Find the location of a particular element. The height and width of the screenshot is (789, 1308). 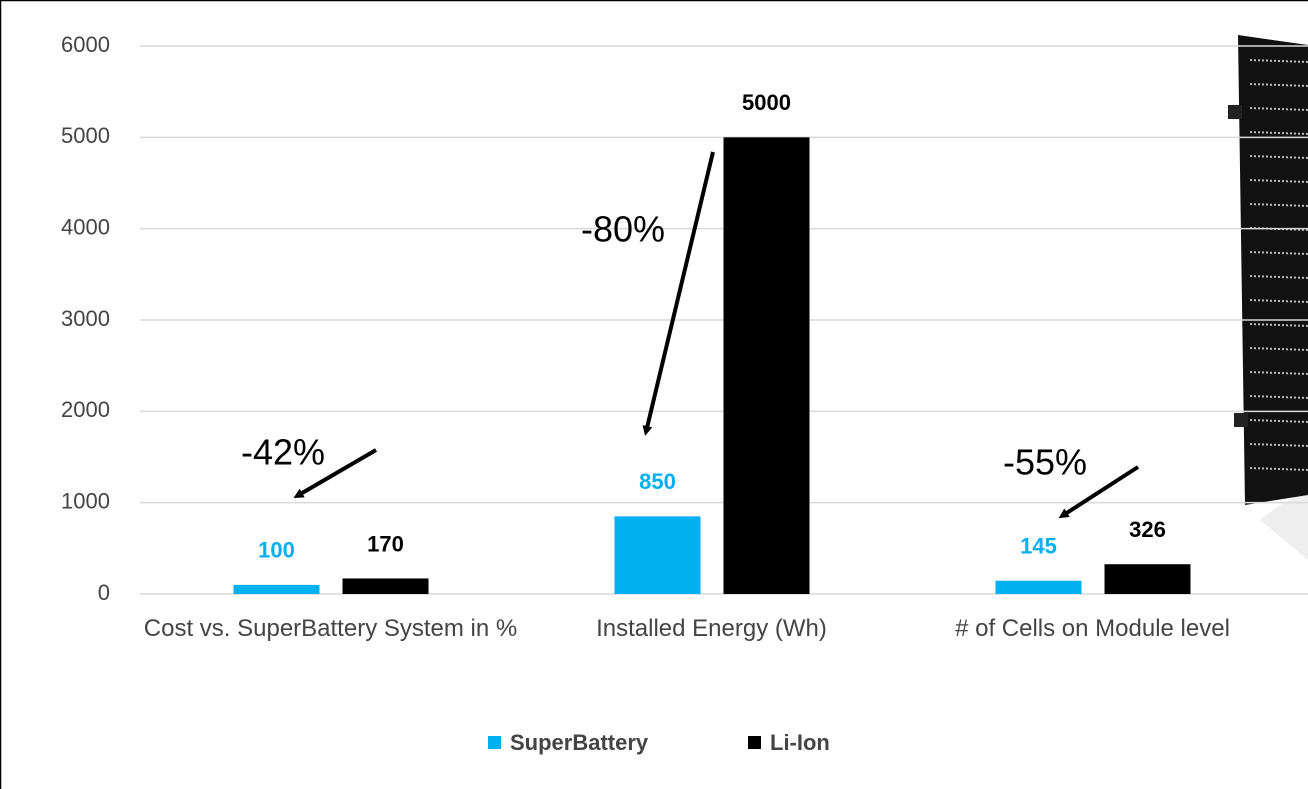

data-label: 170 is located at coordinates (385, 543).